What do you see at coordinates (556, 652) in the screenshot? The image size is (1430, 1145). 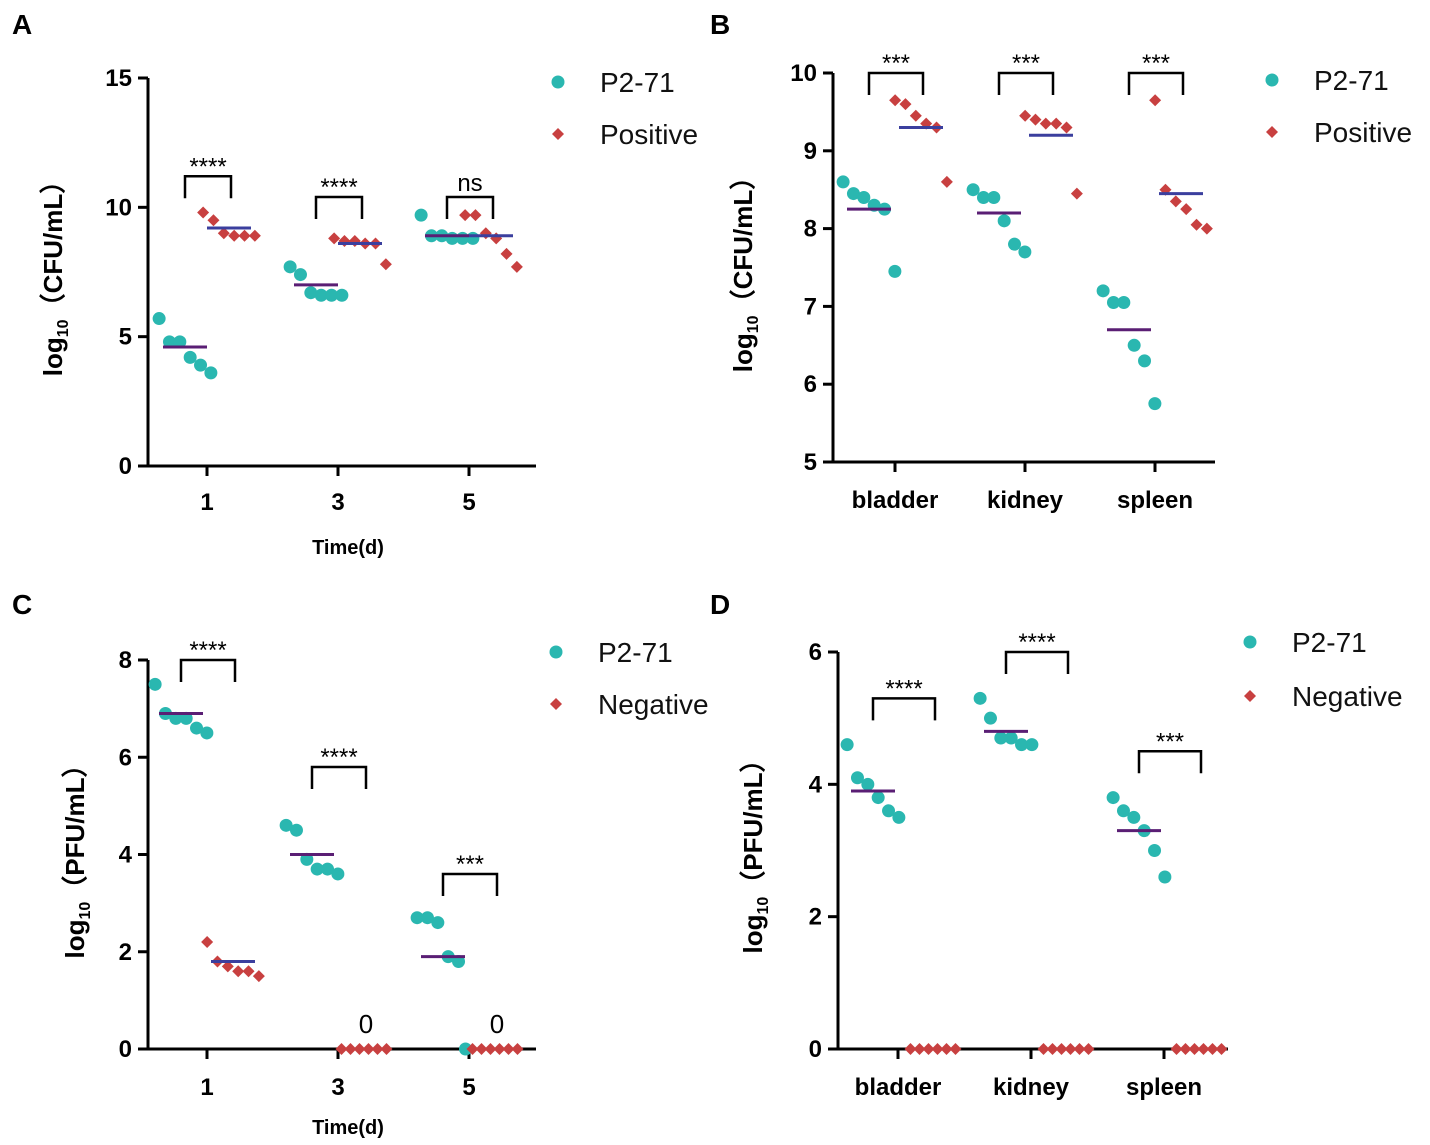 I see `legend-marker-circle` at bounding box center [556, 652].